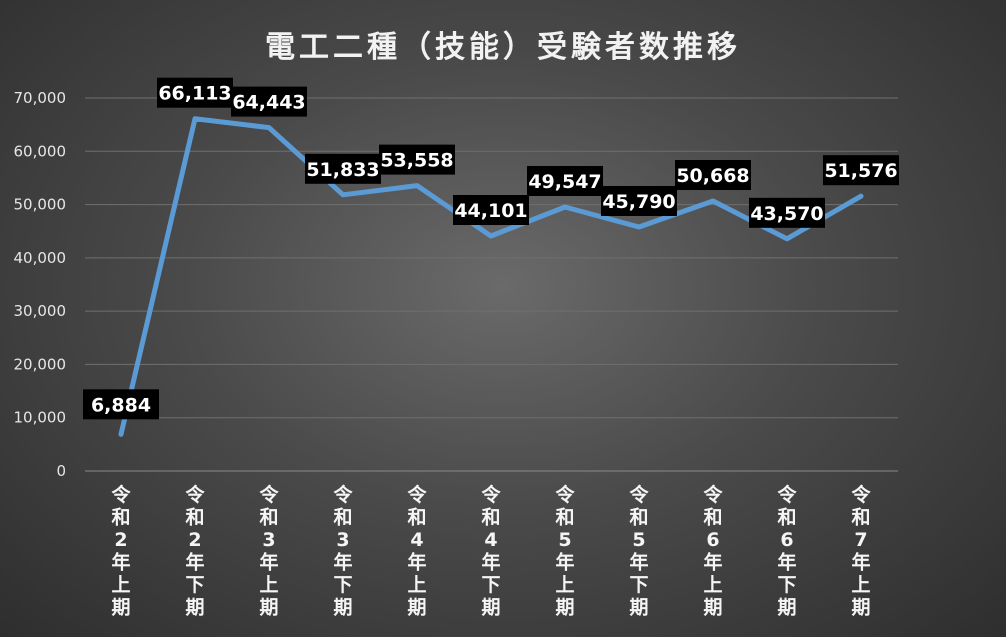 This screenshot has height=637, width=1006. I want to click on data-label-text: 66,113, so click(194, 94).